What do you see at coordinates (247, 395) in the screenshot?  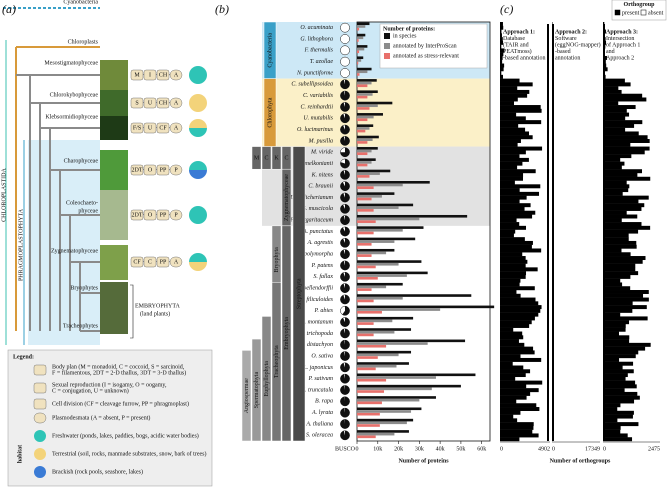 I see `clade-label: Angiospermae` at bounding box center [247, 395].